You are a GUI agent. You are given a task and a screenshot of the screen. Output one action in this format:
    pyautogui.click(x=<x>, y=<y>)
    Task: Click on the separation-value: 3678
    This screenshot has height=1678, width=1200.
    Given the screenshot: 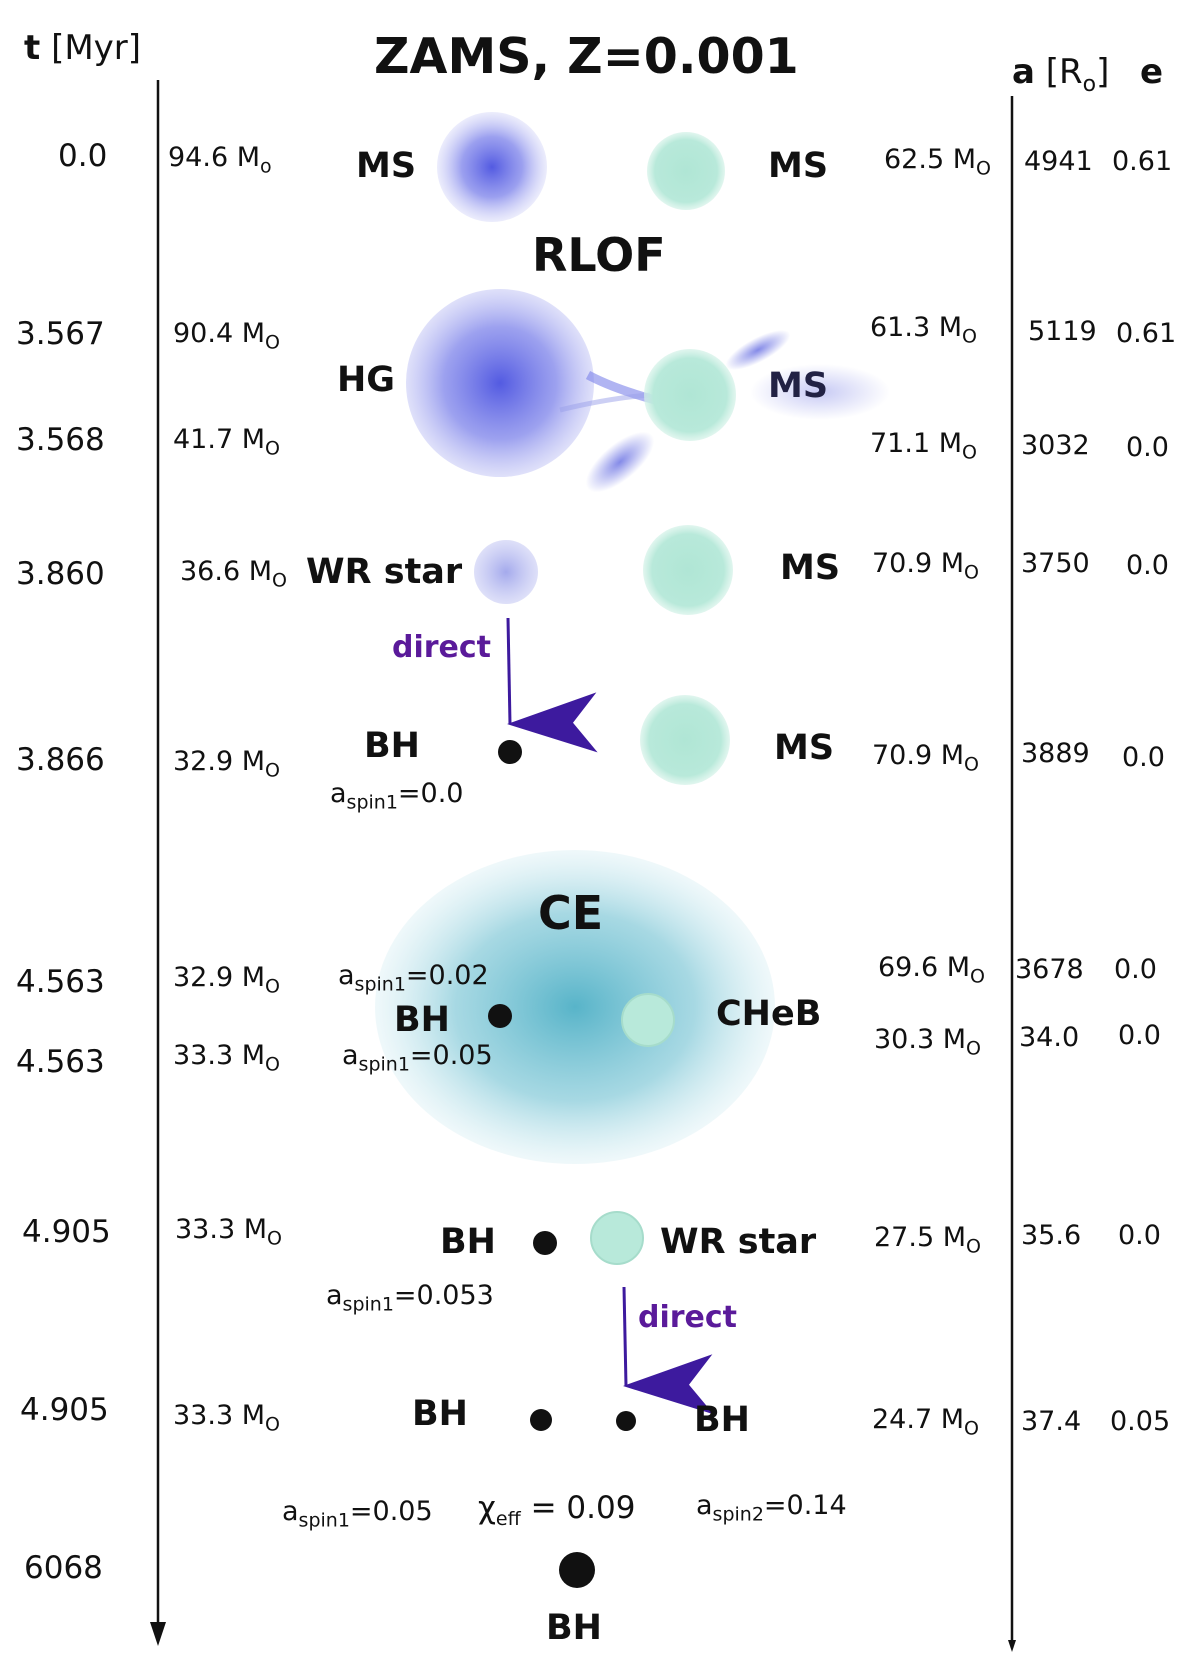 What is the action you would take?
    pyautogui.click(x=1049, y=969)
    